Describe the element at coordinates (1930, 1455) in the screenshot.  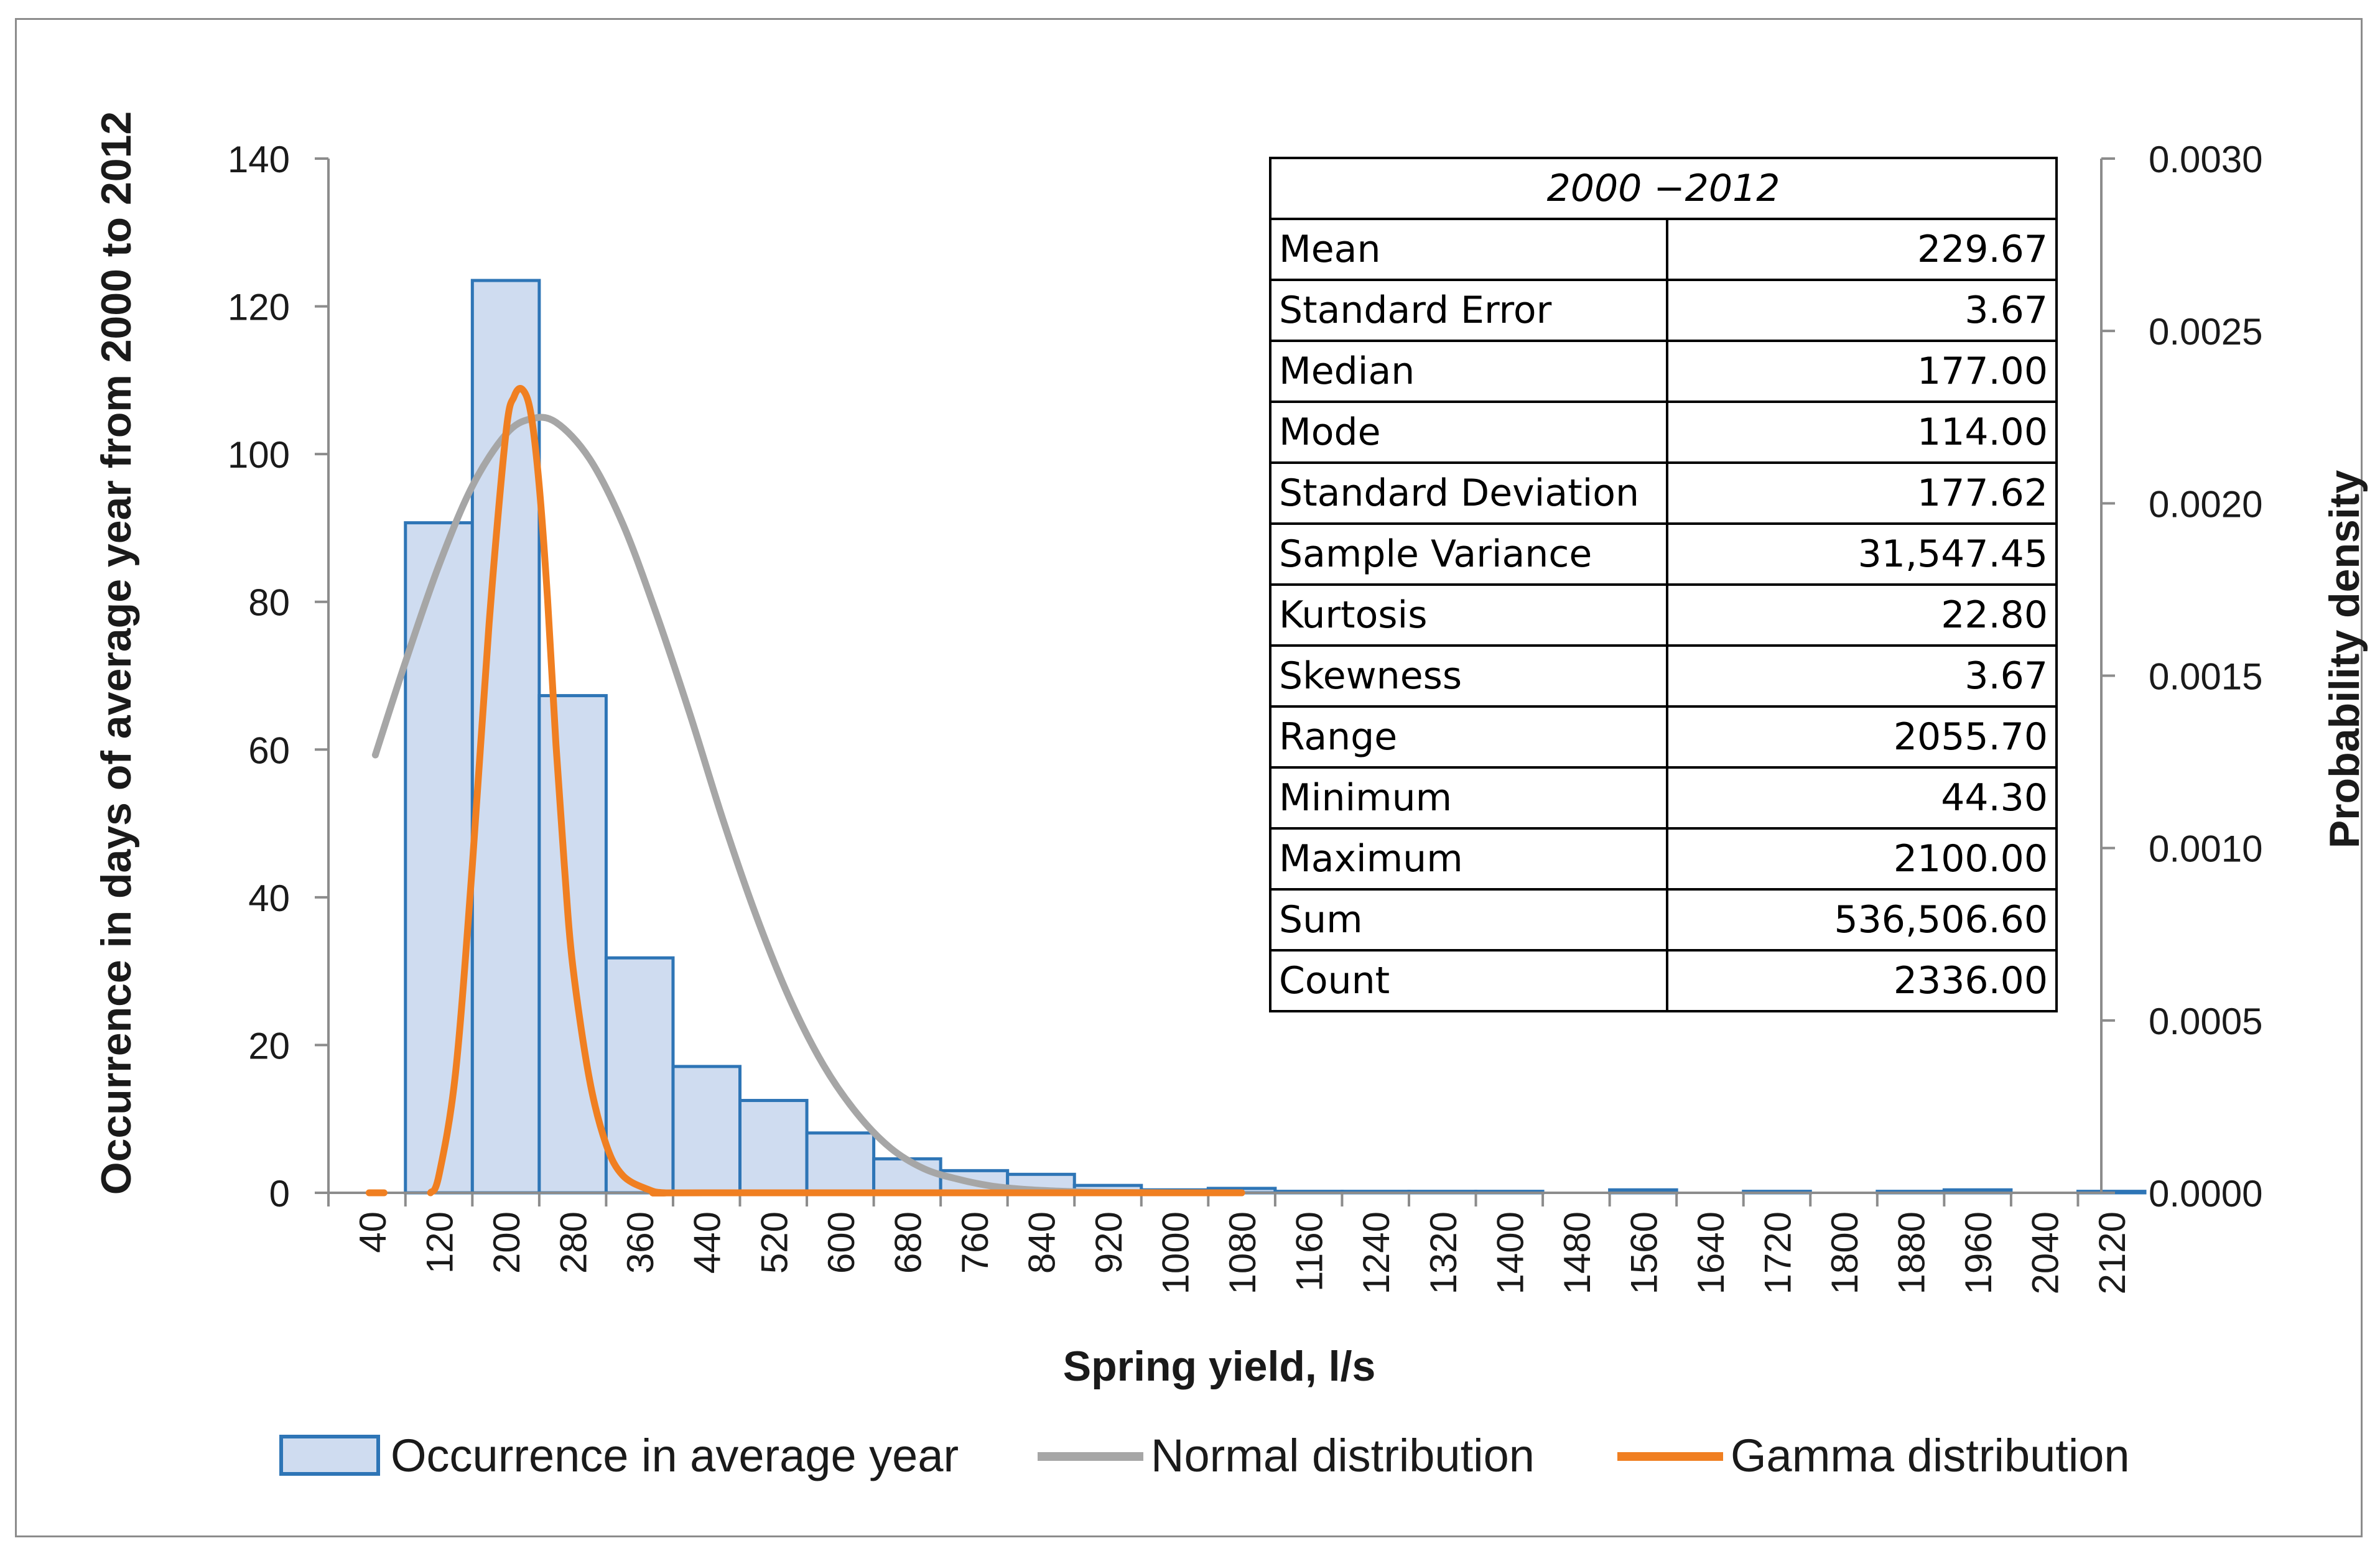
I see `legend-gamma-label: Gamma distribution` at that location.